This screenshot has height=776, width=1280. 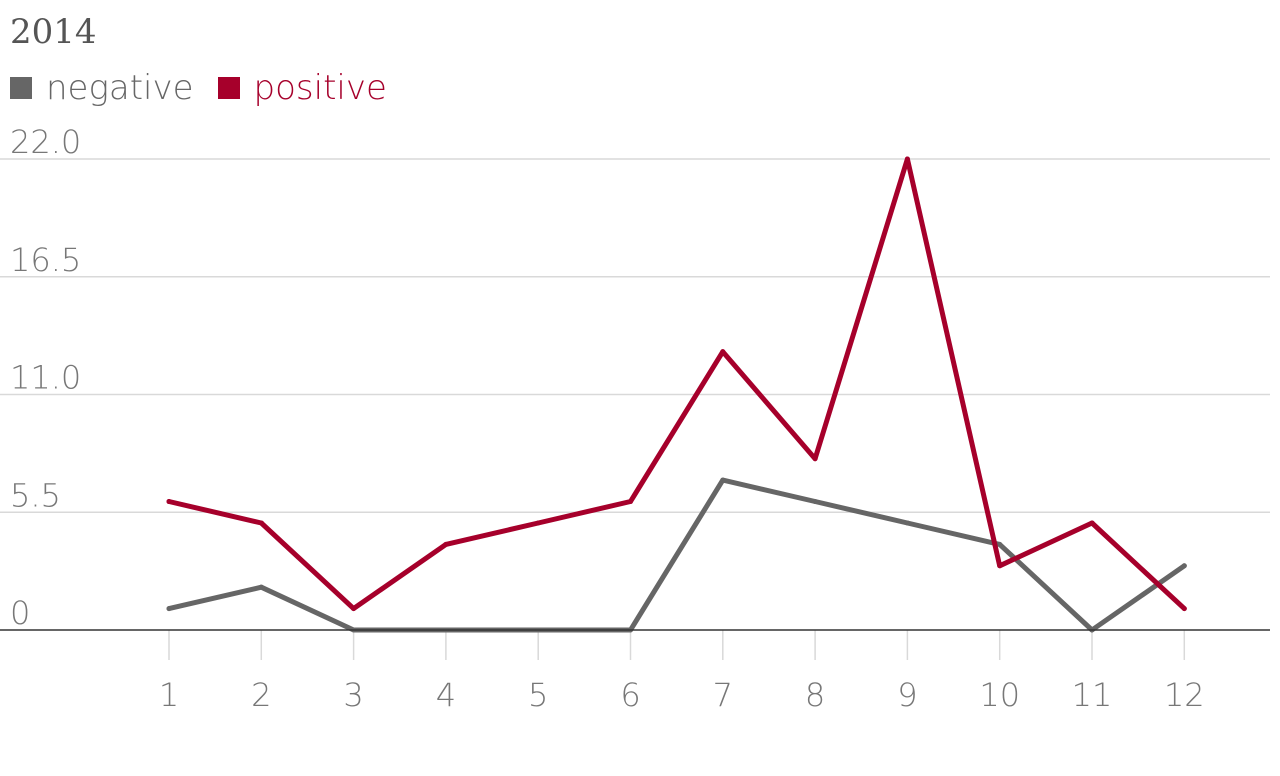 What do you see at coordinates (353, 695) in the screenshot?
I see `x-tick-label: 3` at bounding box center [353, 695].